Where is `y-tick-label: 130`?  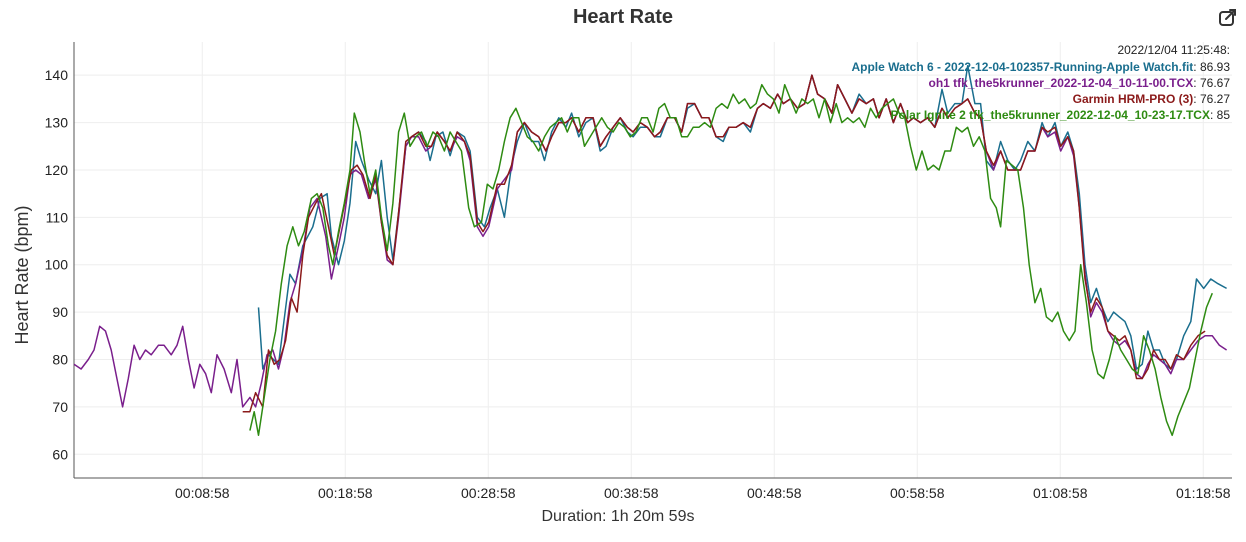
y-tick-label: 130 is located at coordinates (57, 123).